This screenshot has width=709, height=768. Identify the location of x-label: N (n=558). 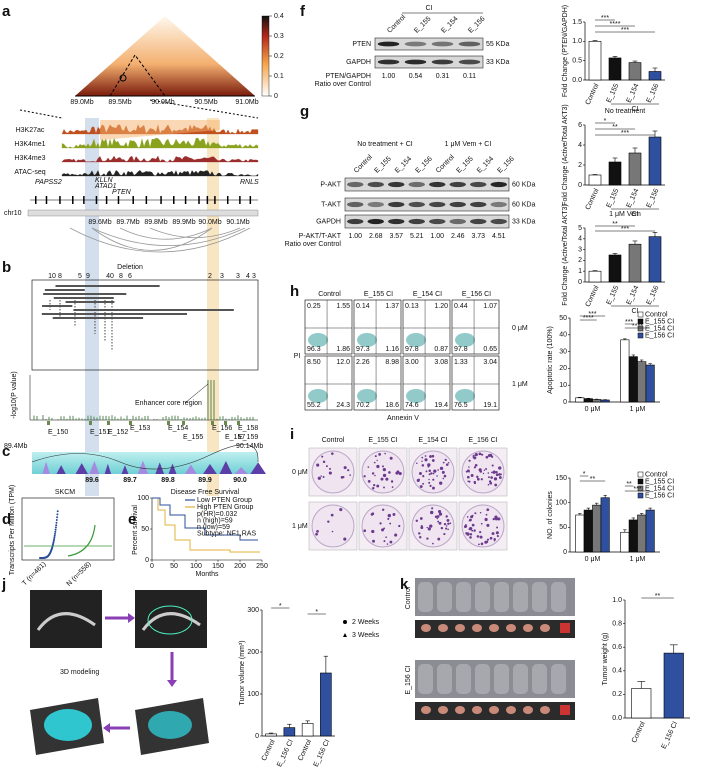
(79, 574).